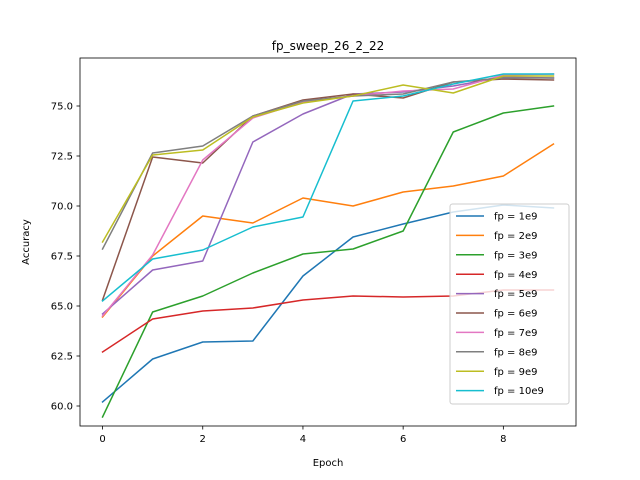 Image resolution: width=640 pixels, height=480 pixels. I want to click on legend-label-7: fp = 7e9, so click(515, 333).